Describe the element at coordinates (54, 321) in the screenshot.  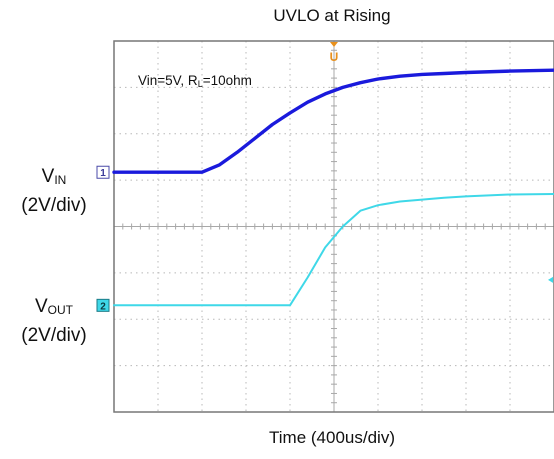
I see `vout-axis-label: VOUT (2V/div)` at that location.